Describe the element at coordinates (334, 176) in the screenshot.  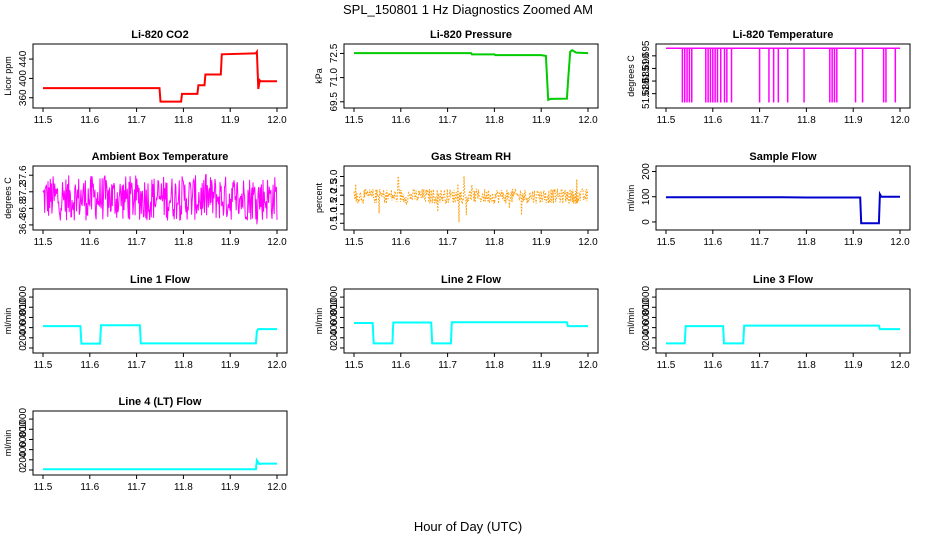
I see `y-tick-label: 3.0` at that location.